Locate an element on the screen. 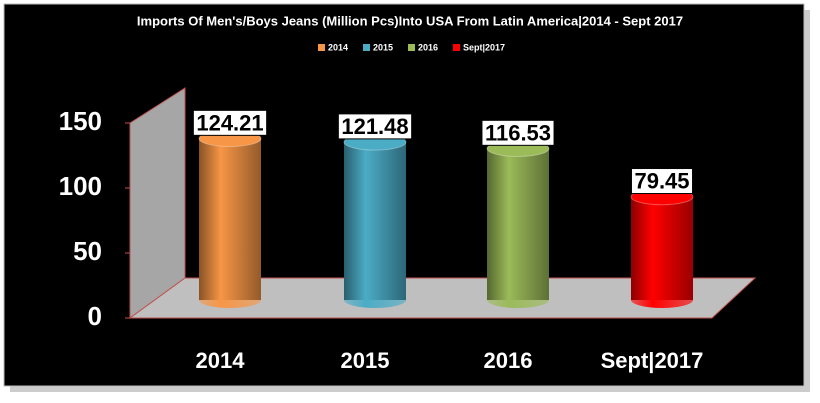  x-tick-label: 2016 is located at coordinates (508, 360).